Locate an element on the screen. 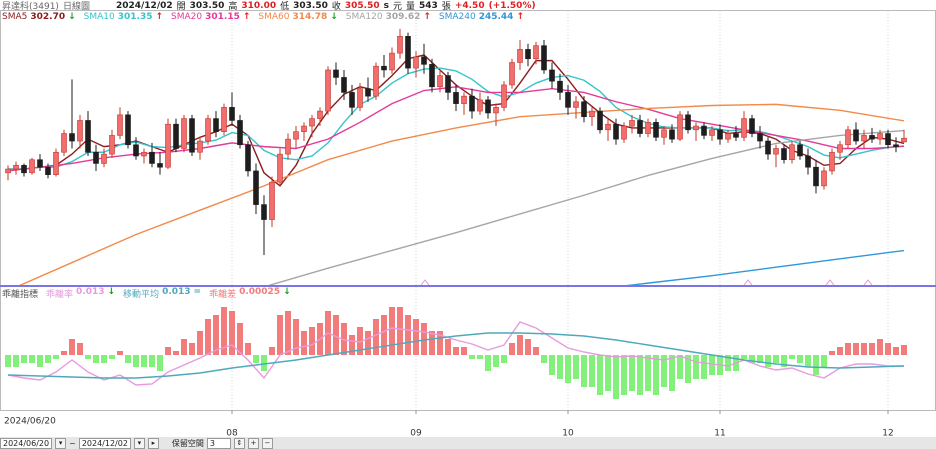 This screenshot has width=936, height=449. oscillator-legend: 乖離指標 乖離率 0.013 ↓ 移動平均 0.013 = 乖離差 0.00025 ↓ is located at coordinates (146, 293).